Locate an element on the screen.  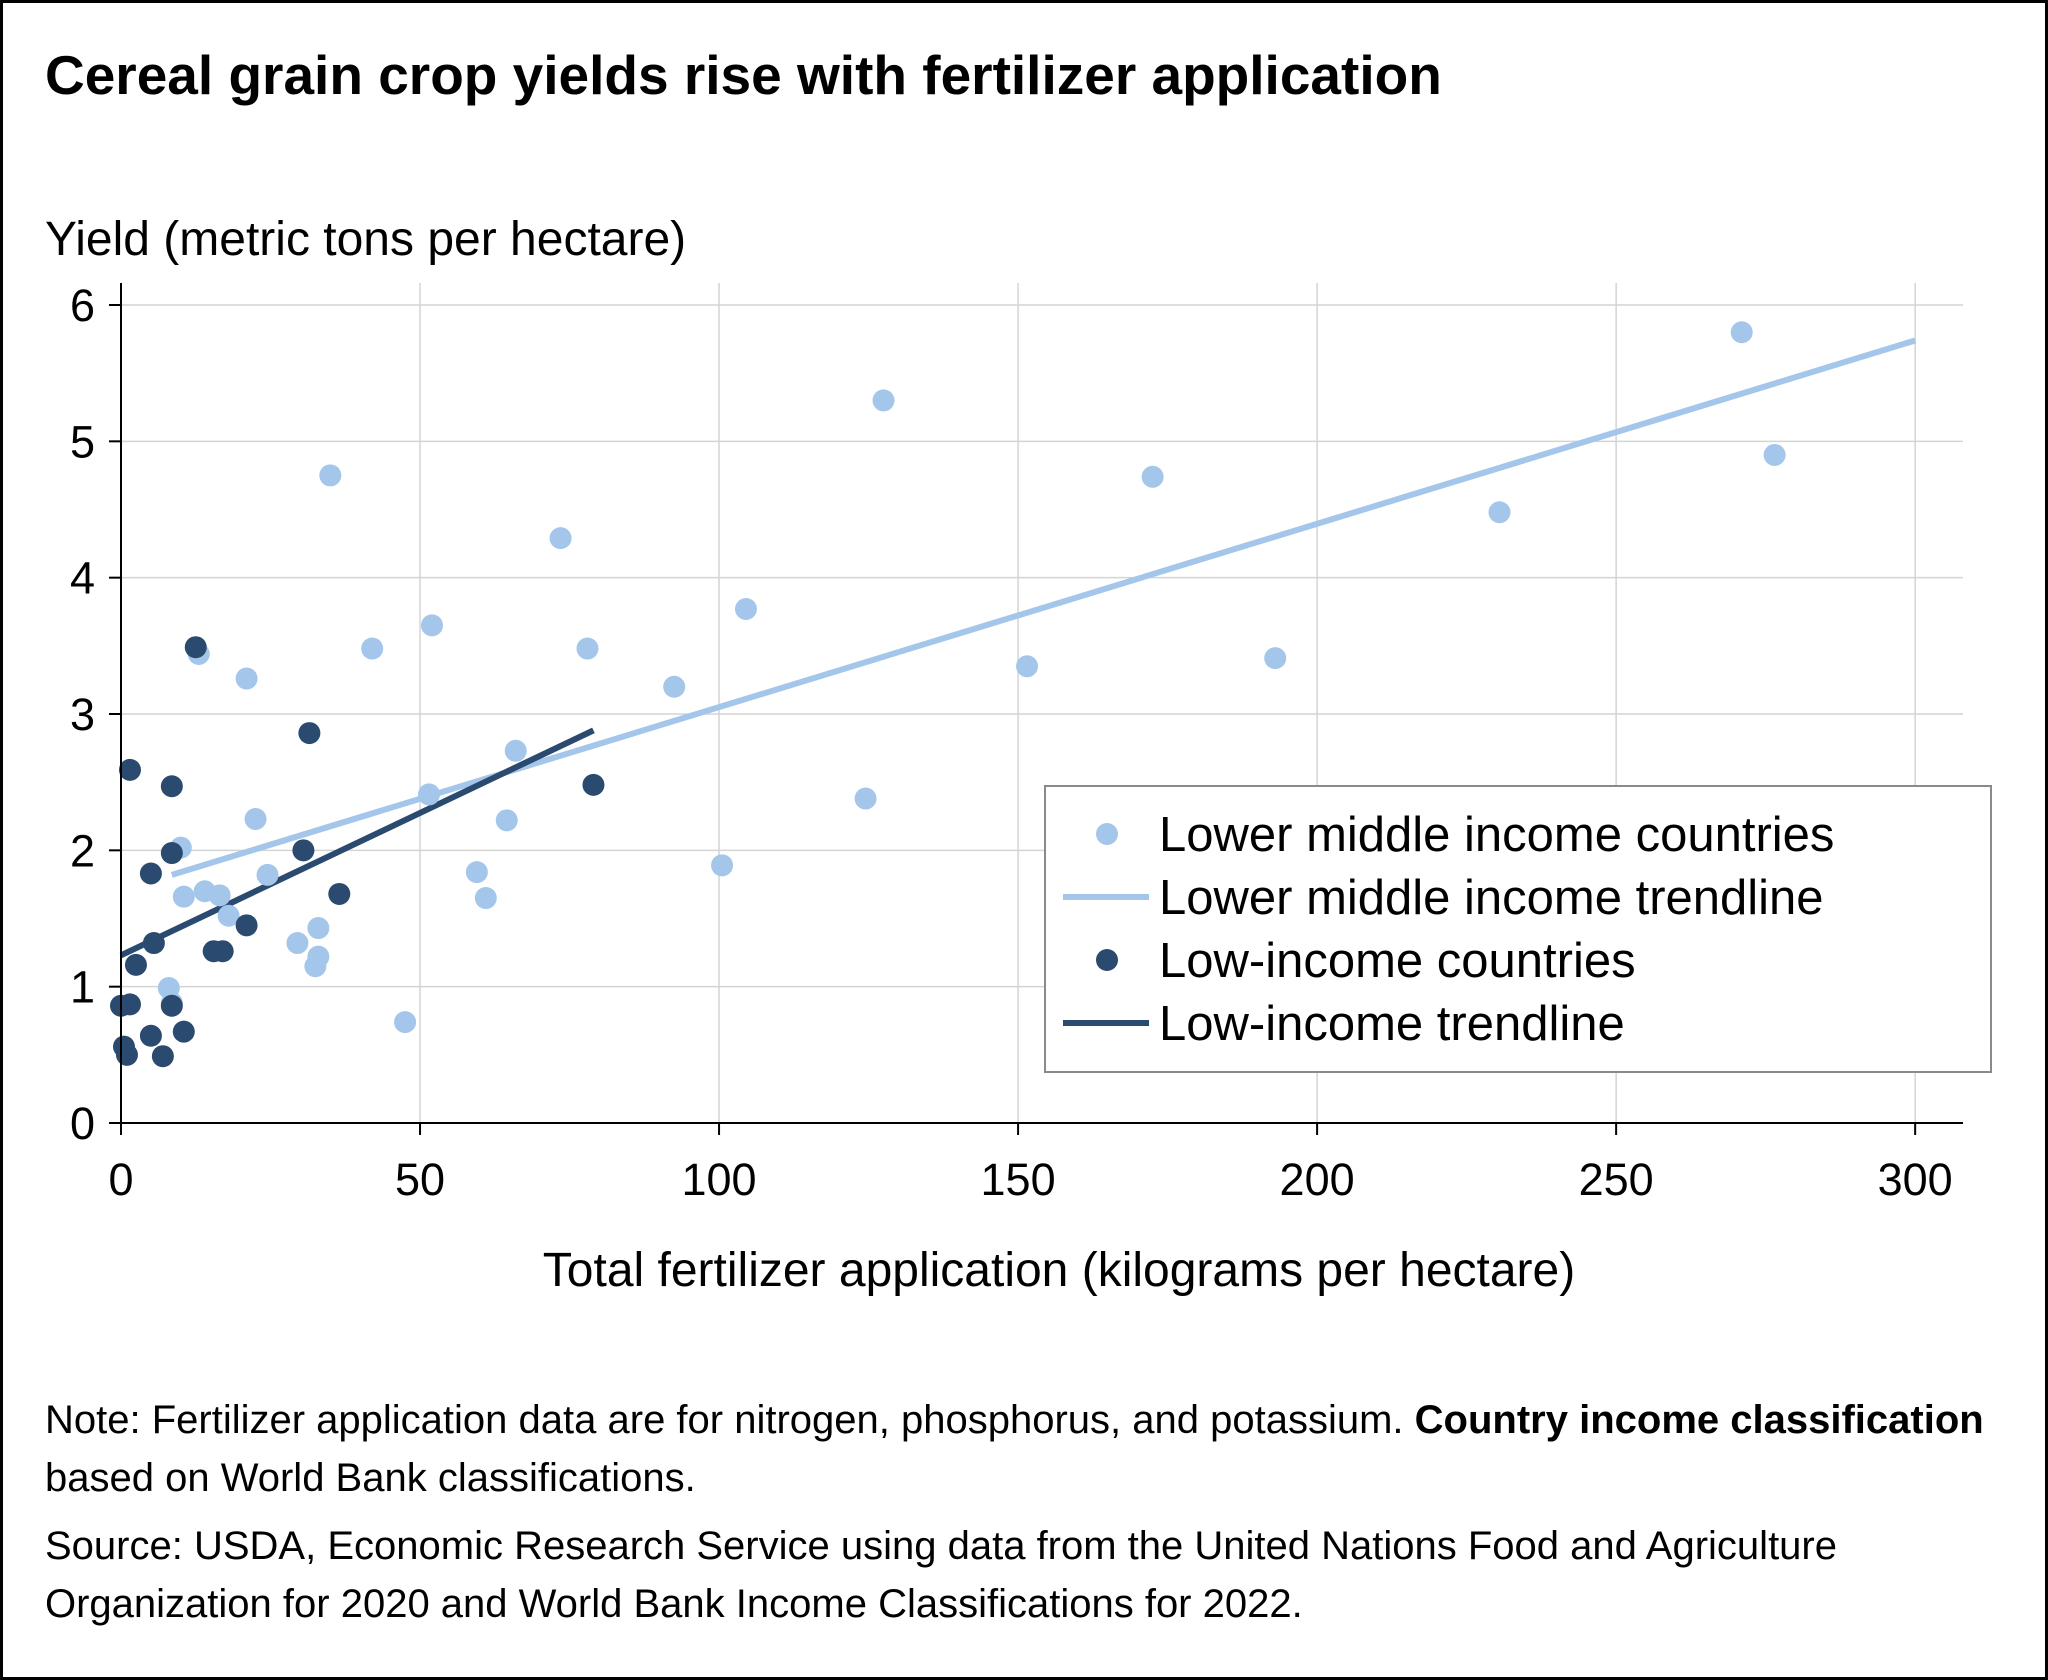
legend-label: Low-income trendline is located at coordinates (1392, 1024).